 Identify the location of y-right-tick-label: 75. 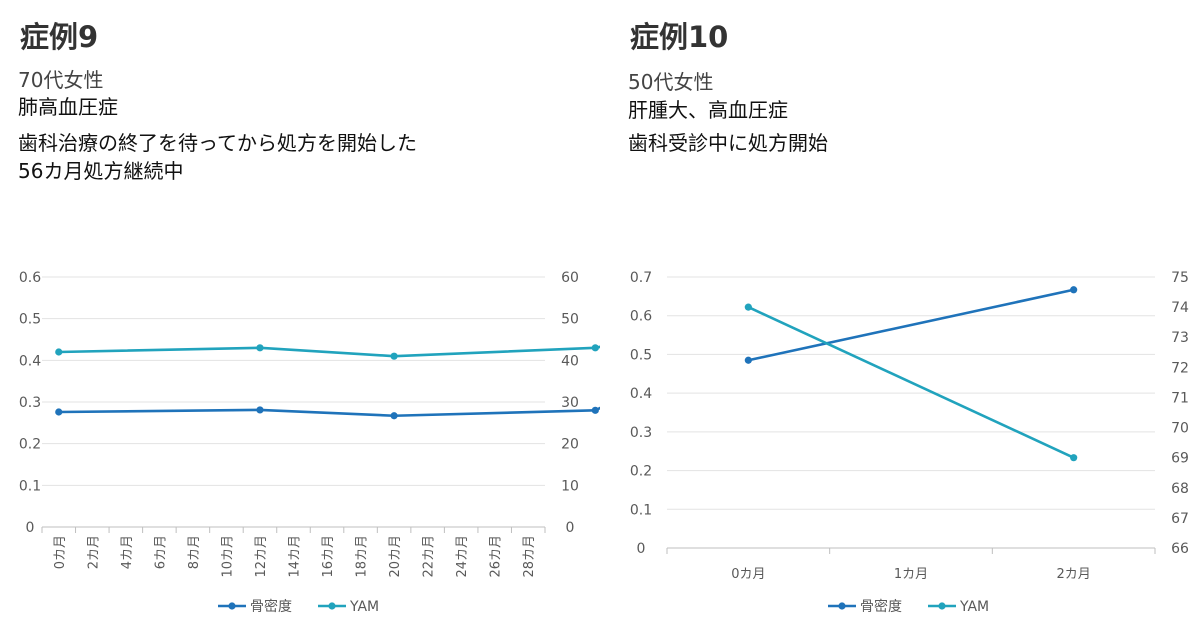
(1180, 278).